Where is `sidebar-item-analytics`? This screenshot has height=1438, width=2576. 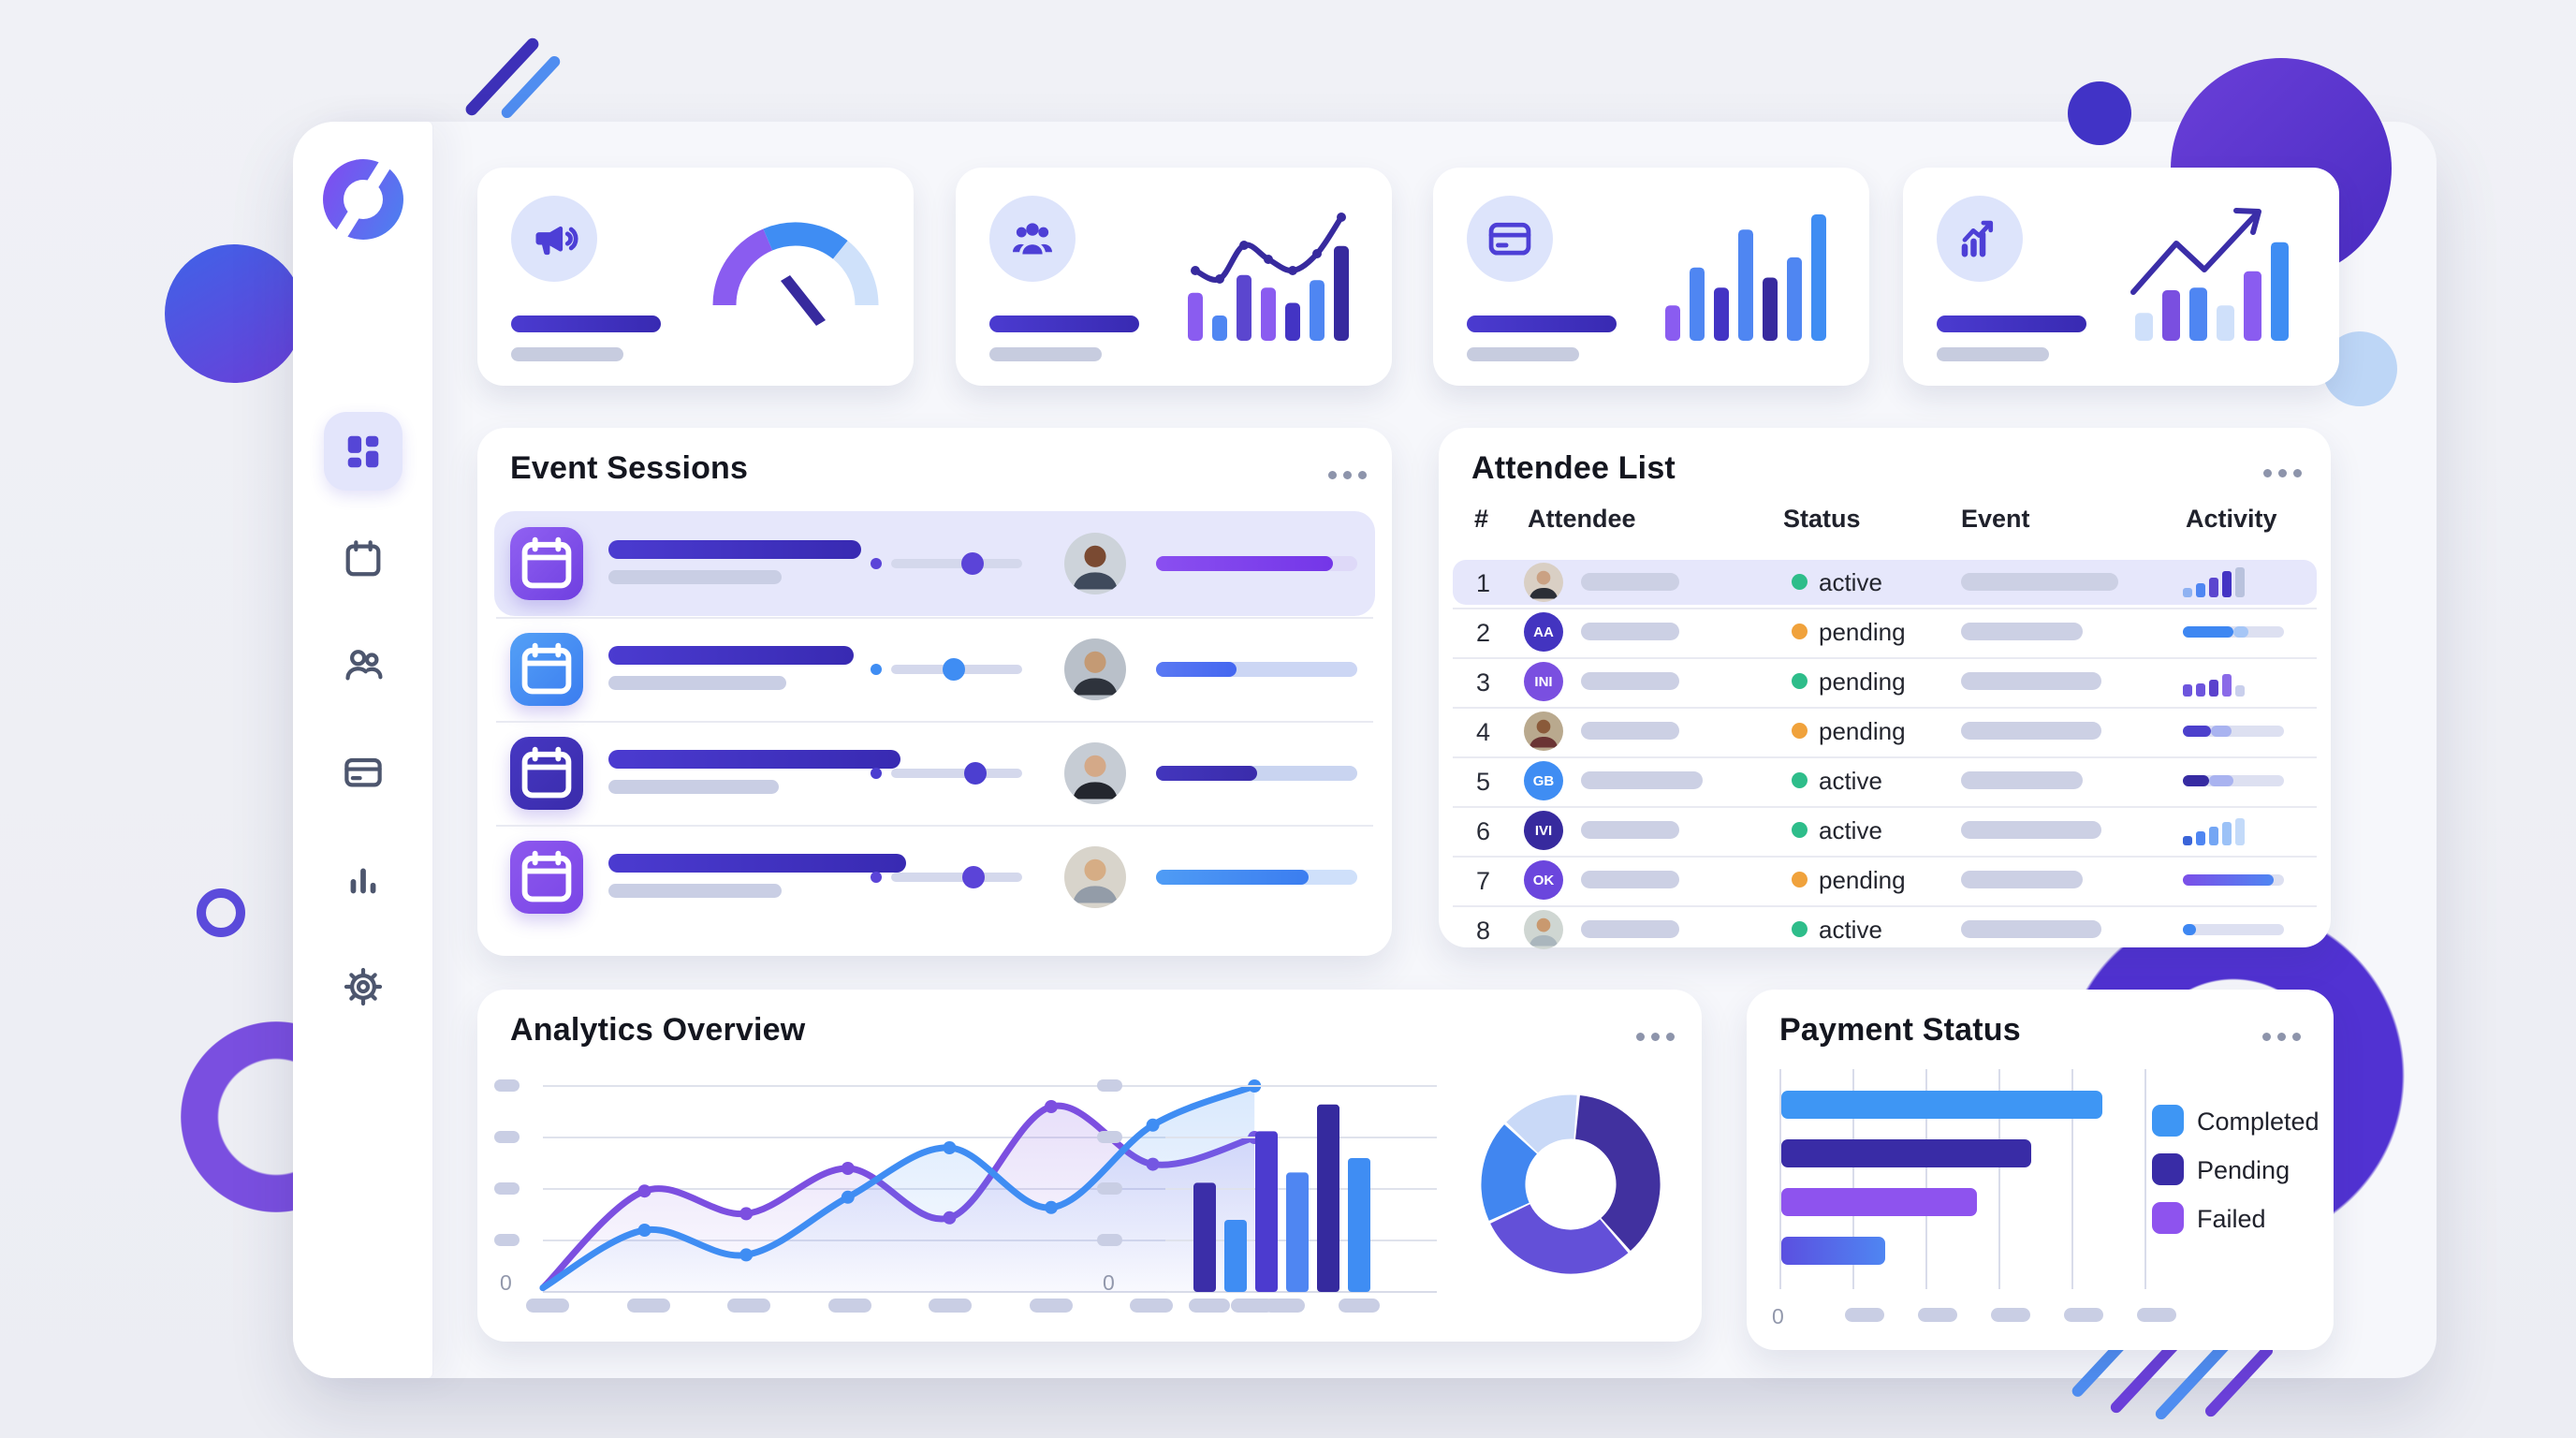 sidebar-item-analytics is located at coordinates (363, 879).